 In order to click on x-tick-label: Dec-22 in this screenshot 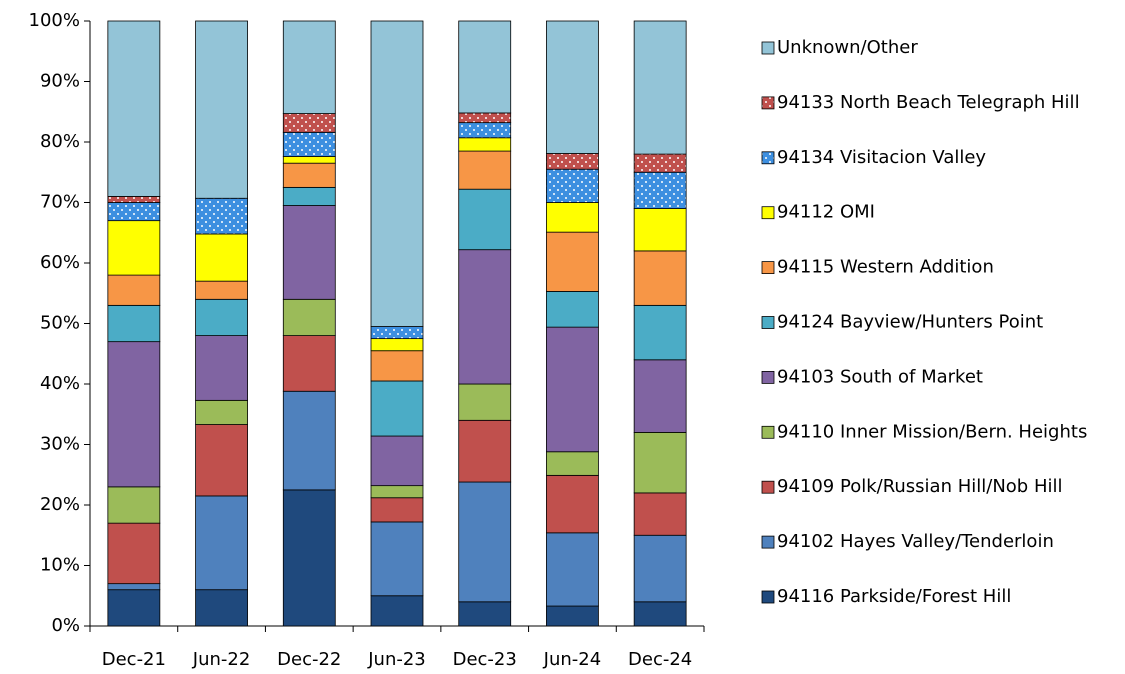, I will do `click(309, 659)`.